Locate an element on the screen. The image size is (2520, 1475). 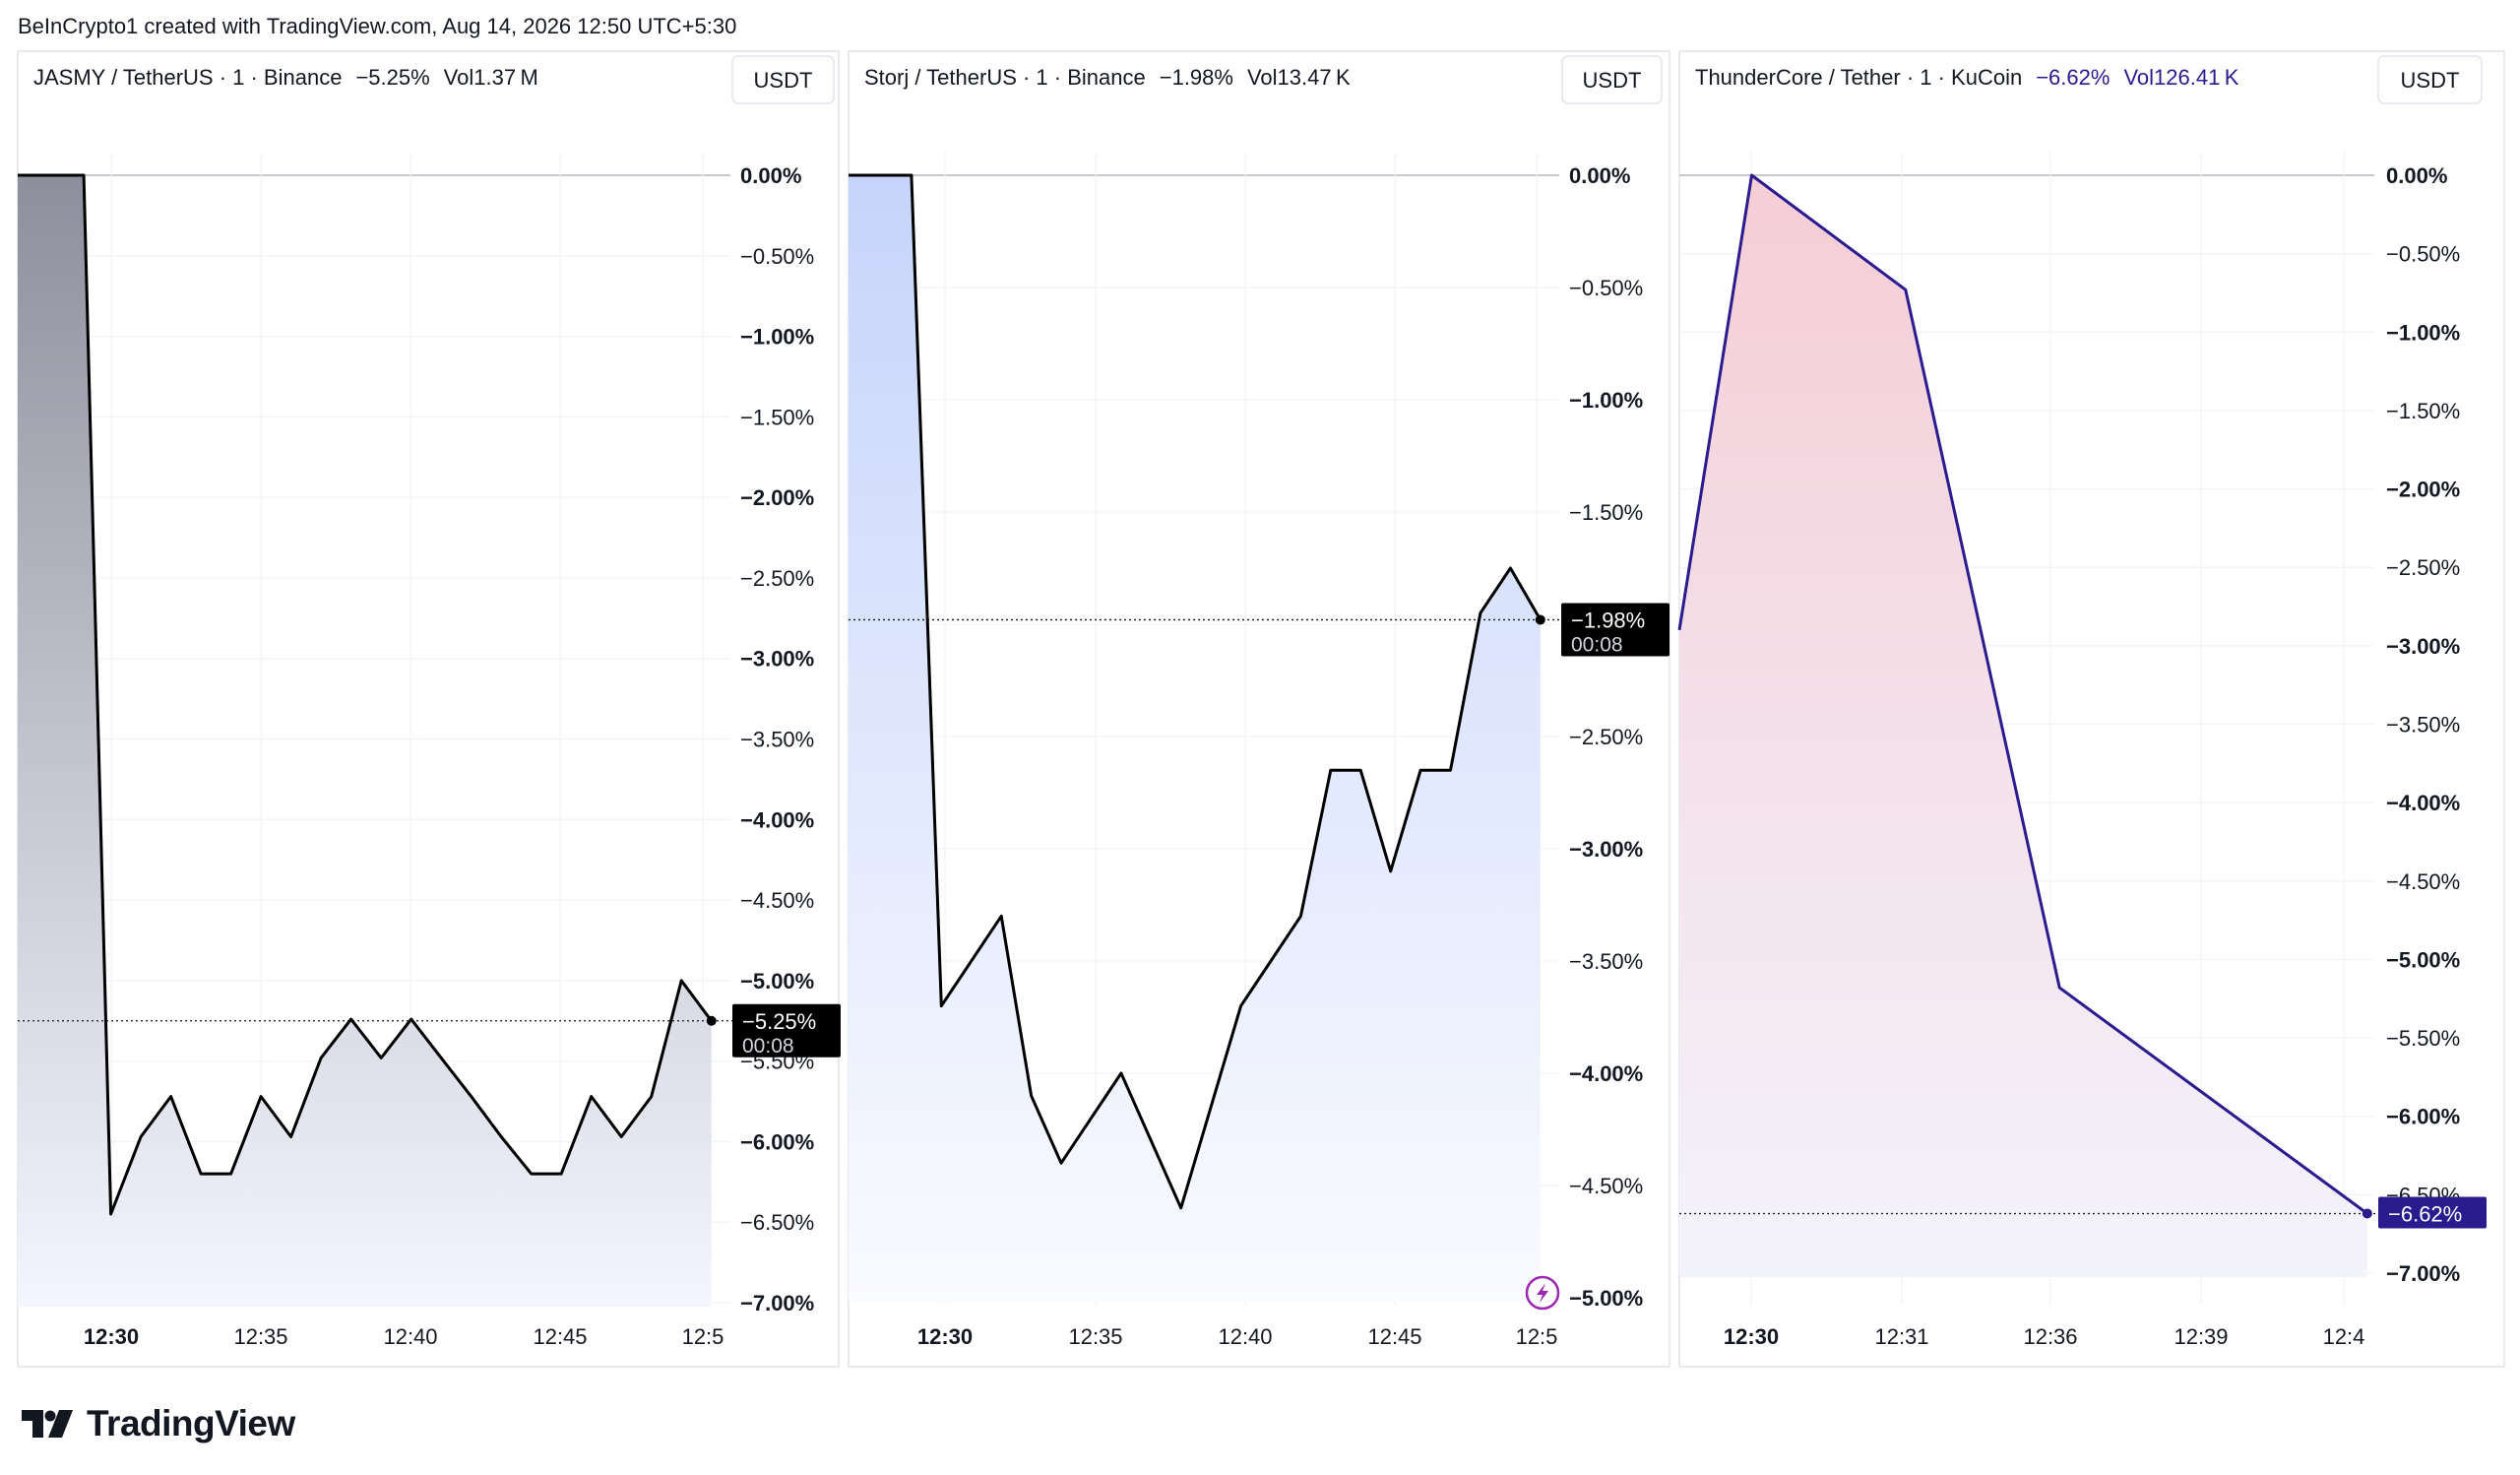
legend-change: −5.25% is located at coordinates (392, 77).